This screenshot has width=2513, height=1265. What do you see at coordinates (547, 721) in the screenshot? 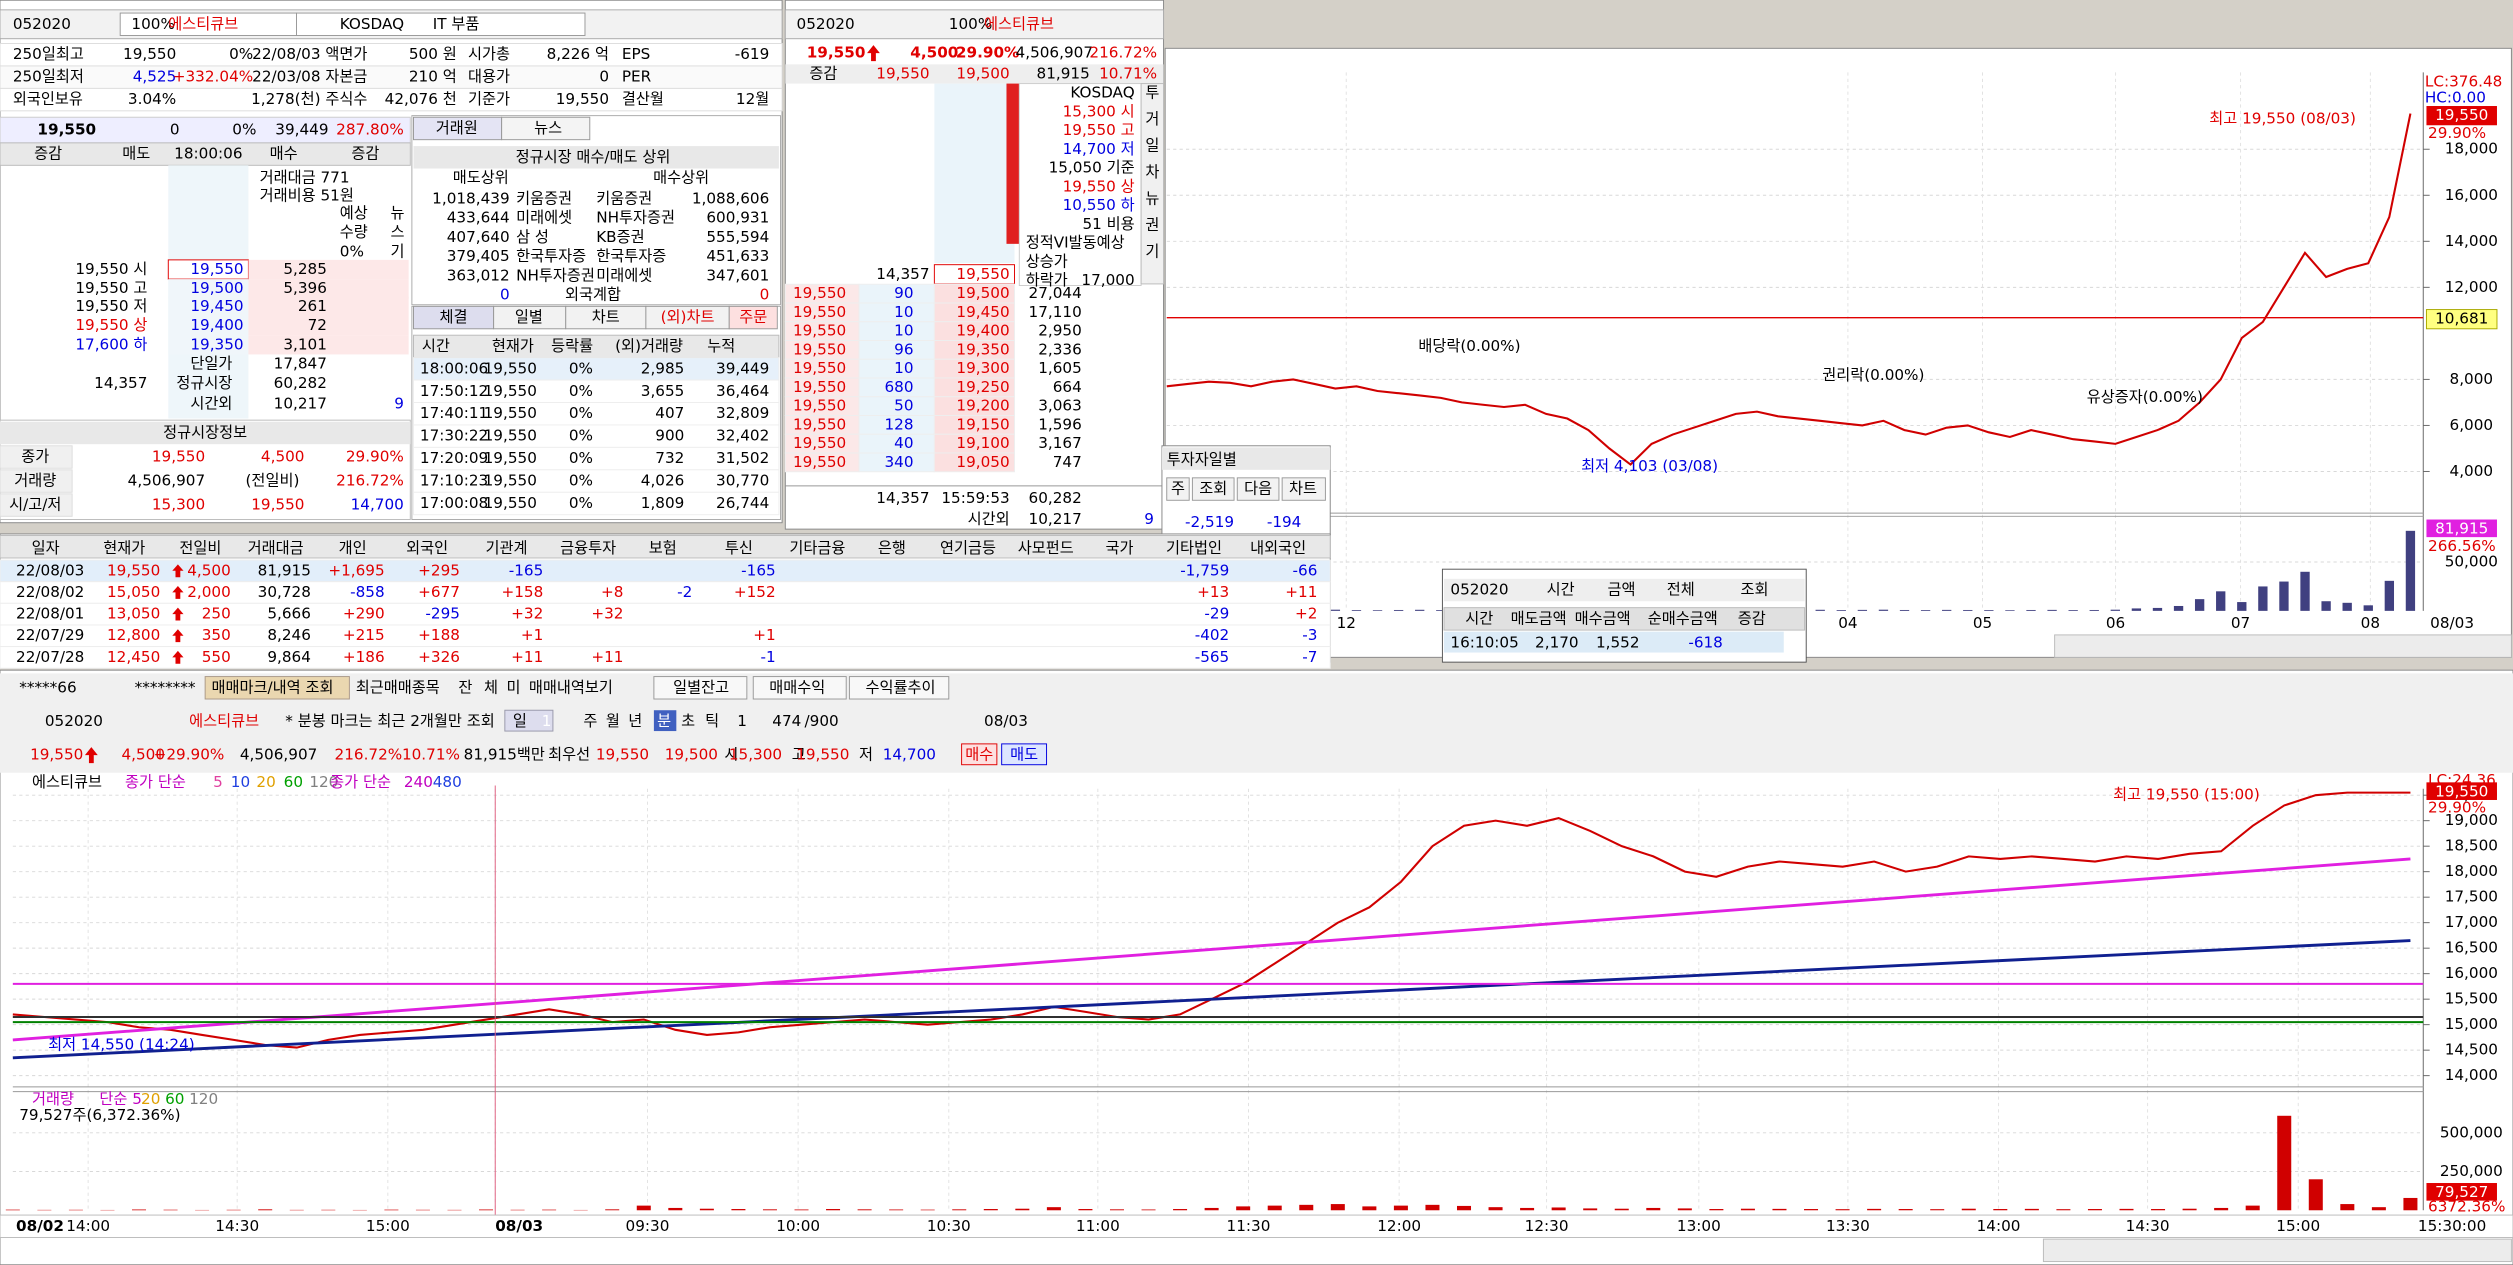
I see `toolbar-item: 1` at bounding box center [547, 721].